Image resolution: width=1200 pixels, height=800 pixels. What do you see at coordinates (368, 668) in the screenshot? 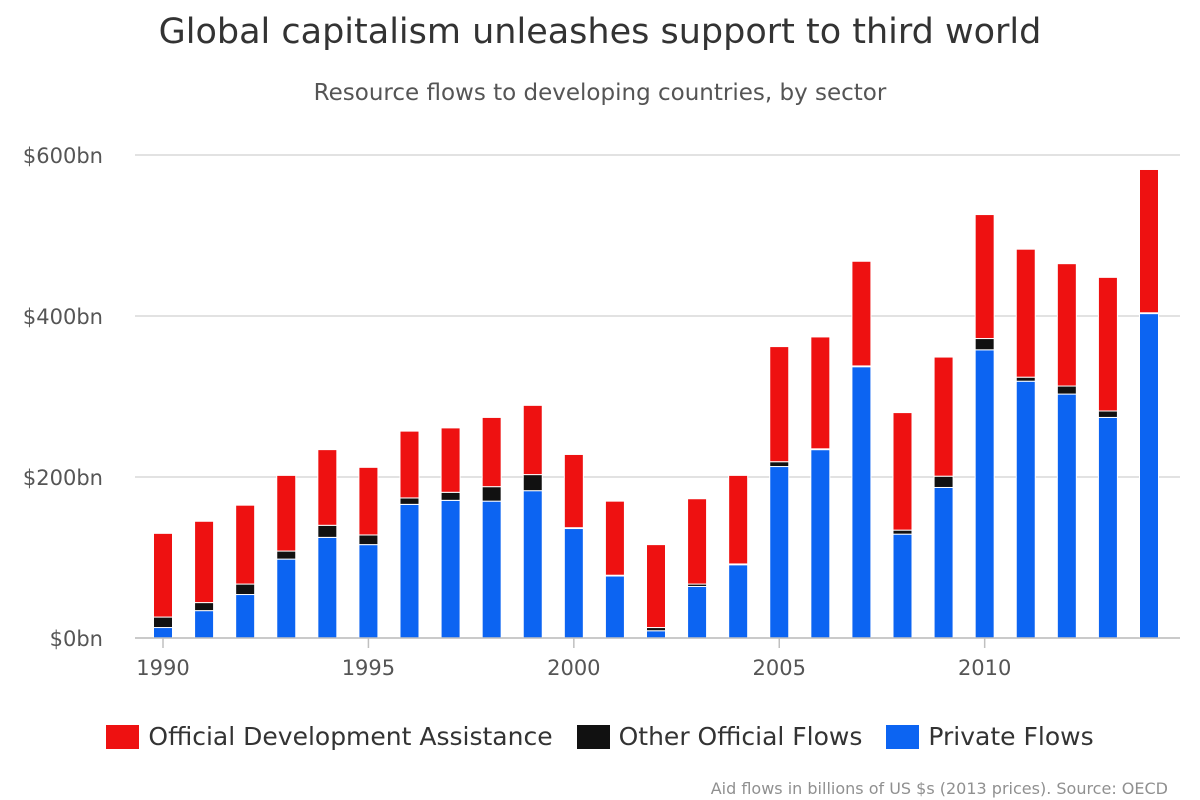
I see `x-tick-label: 1995` at bounding box center [368, 668].